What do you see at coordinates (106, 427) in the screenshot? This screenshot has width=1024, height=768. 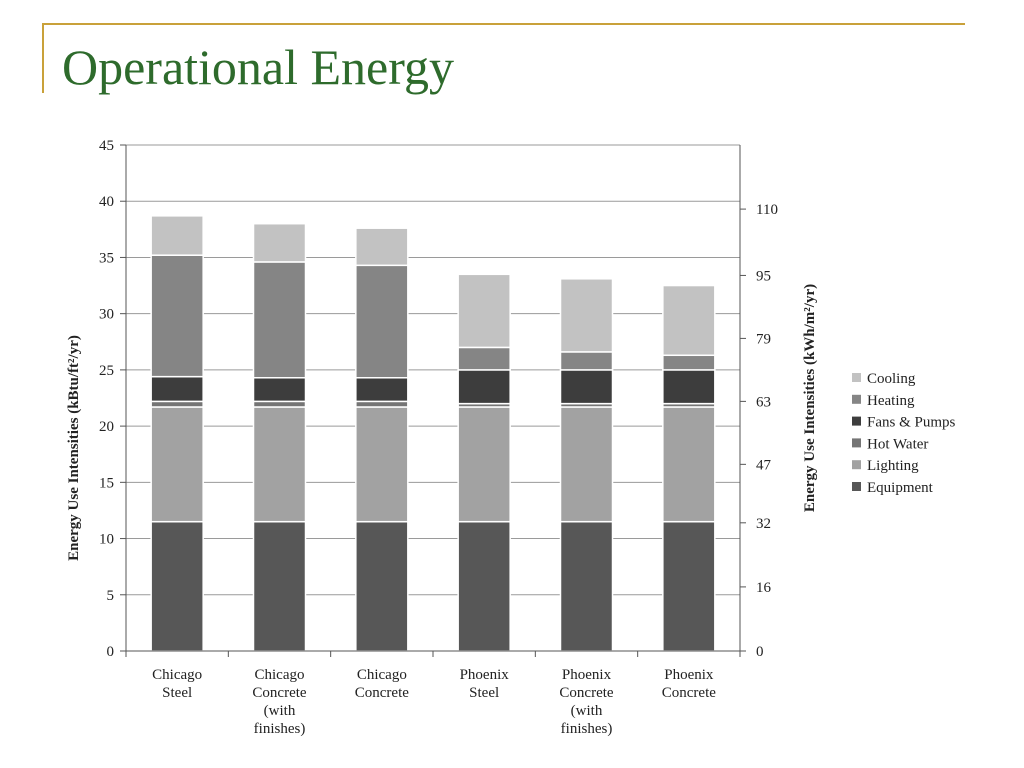 I see `y-tick-label: 20` at bounding box center [106, 427].